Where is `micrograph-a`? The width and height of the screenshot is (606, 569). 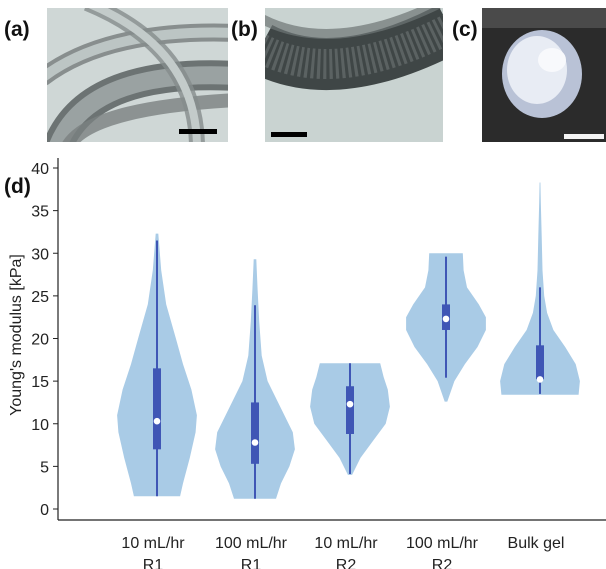
micrograph-a is located at coordinates (137, 75).